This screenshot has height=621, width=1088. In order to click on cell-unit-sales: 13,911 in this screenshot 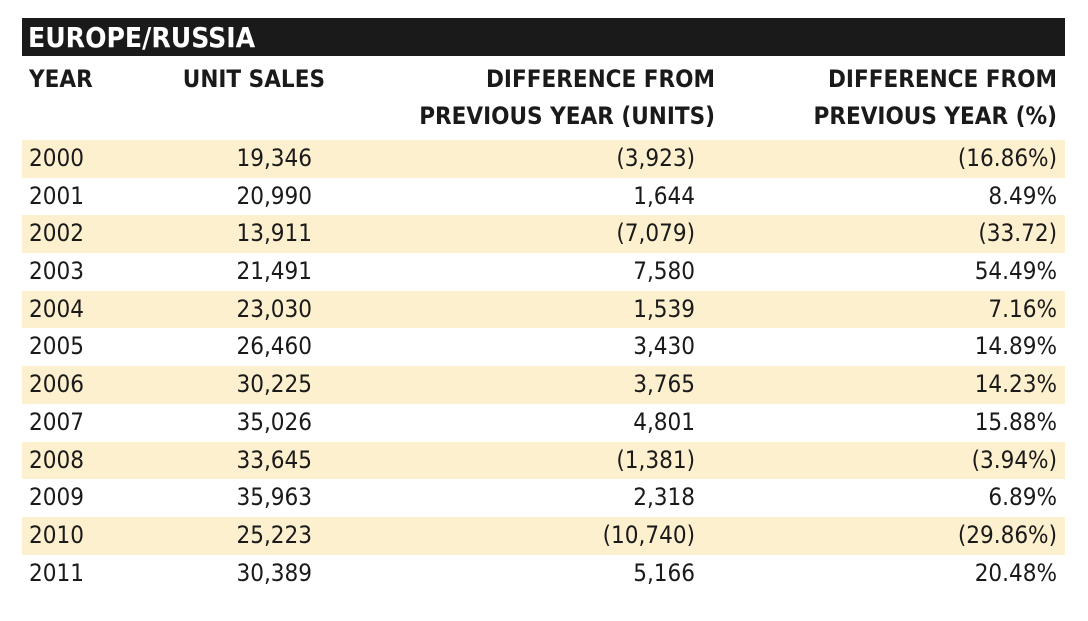, I will do `click(274, 233)`.